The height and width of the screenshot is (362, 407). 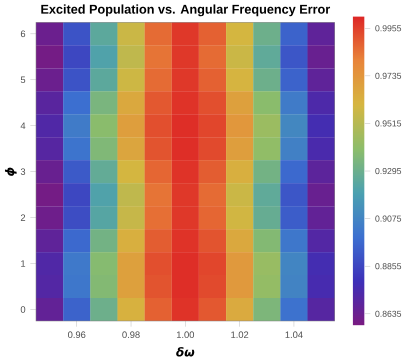 What do you see at coordinates (10, 172) in the screenshot?
I see `y-axis-title: ϕ` at bounding box center [10, 172].